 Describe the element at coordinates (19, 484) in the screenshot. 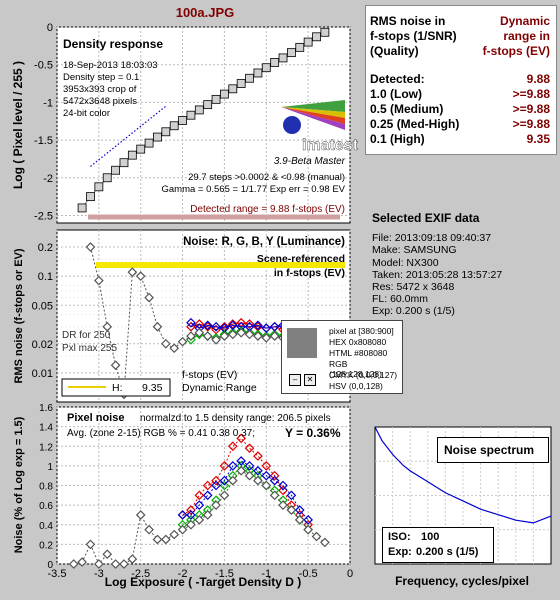

I see `pixel-ylabel: Noise (% of Log exp = 1.5)` at that location.